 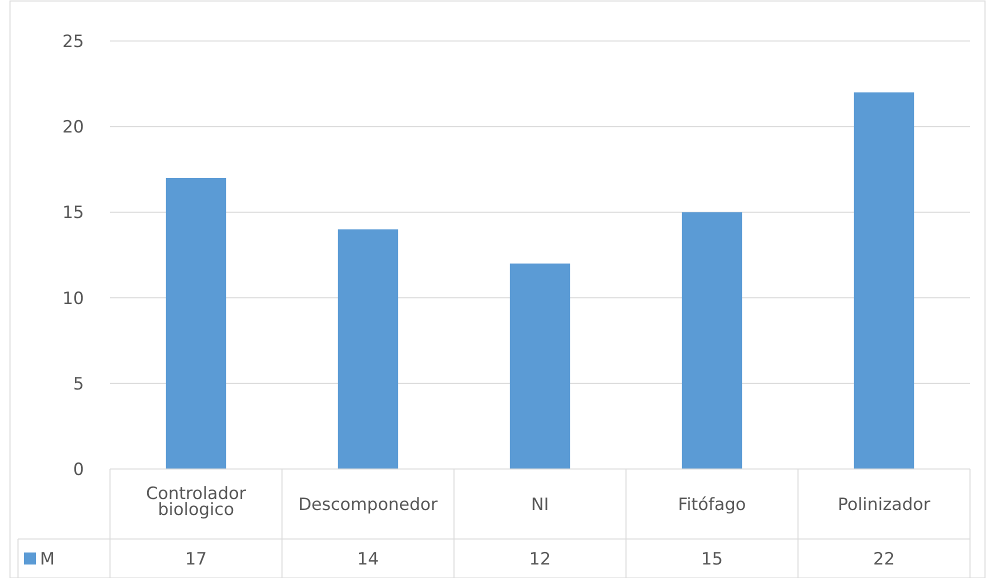 What do you see at coordinates (73, 128) in the screenshot?
I see `y-tick-label: 20` at bounding box center [73, 128].